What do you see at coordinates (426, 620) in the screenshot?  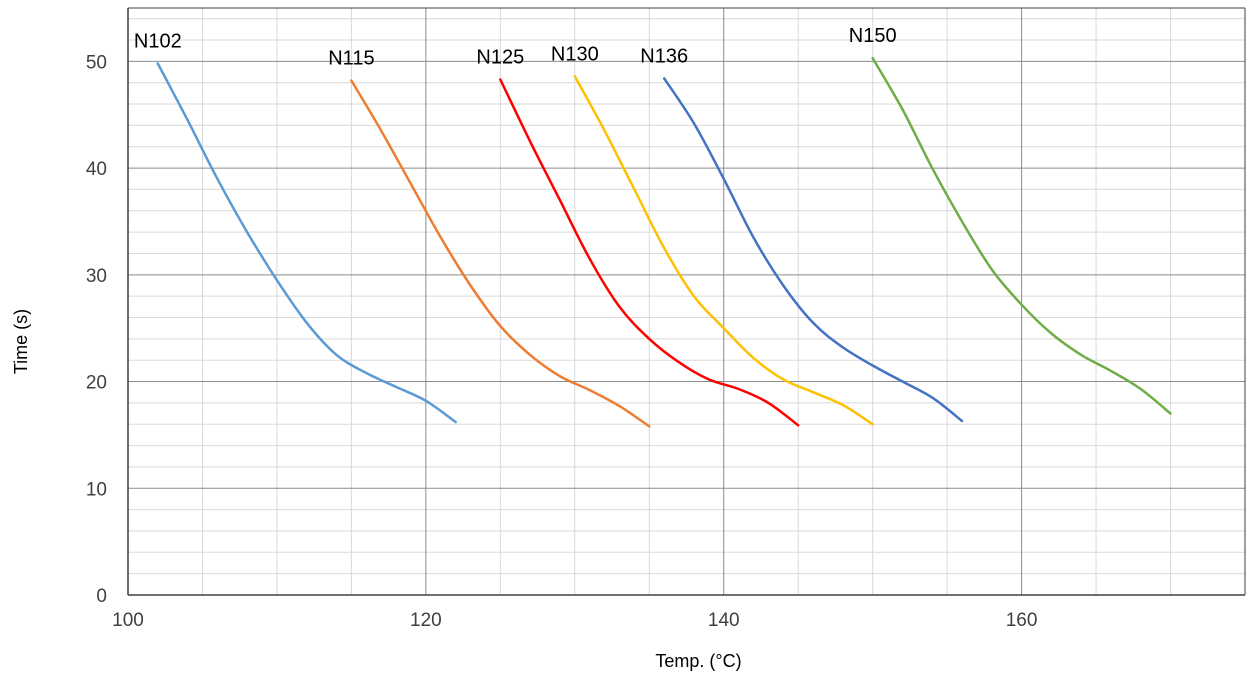 I see `x-tick-label: 120` at bounding box center [426, 620].